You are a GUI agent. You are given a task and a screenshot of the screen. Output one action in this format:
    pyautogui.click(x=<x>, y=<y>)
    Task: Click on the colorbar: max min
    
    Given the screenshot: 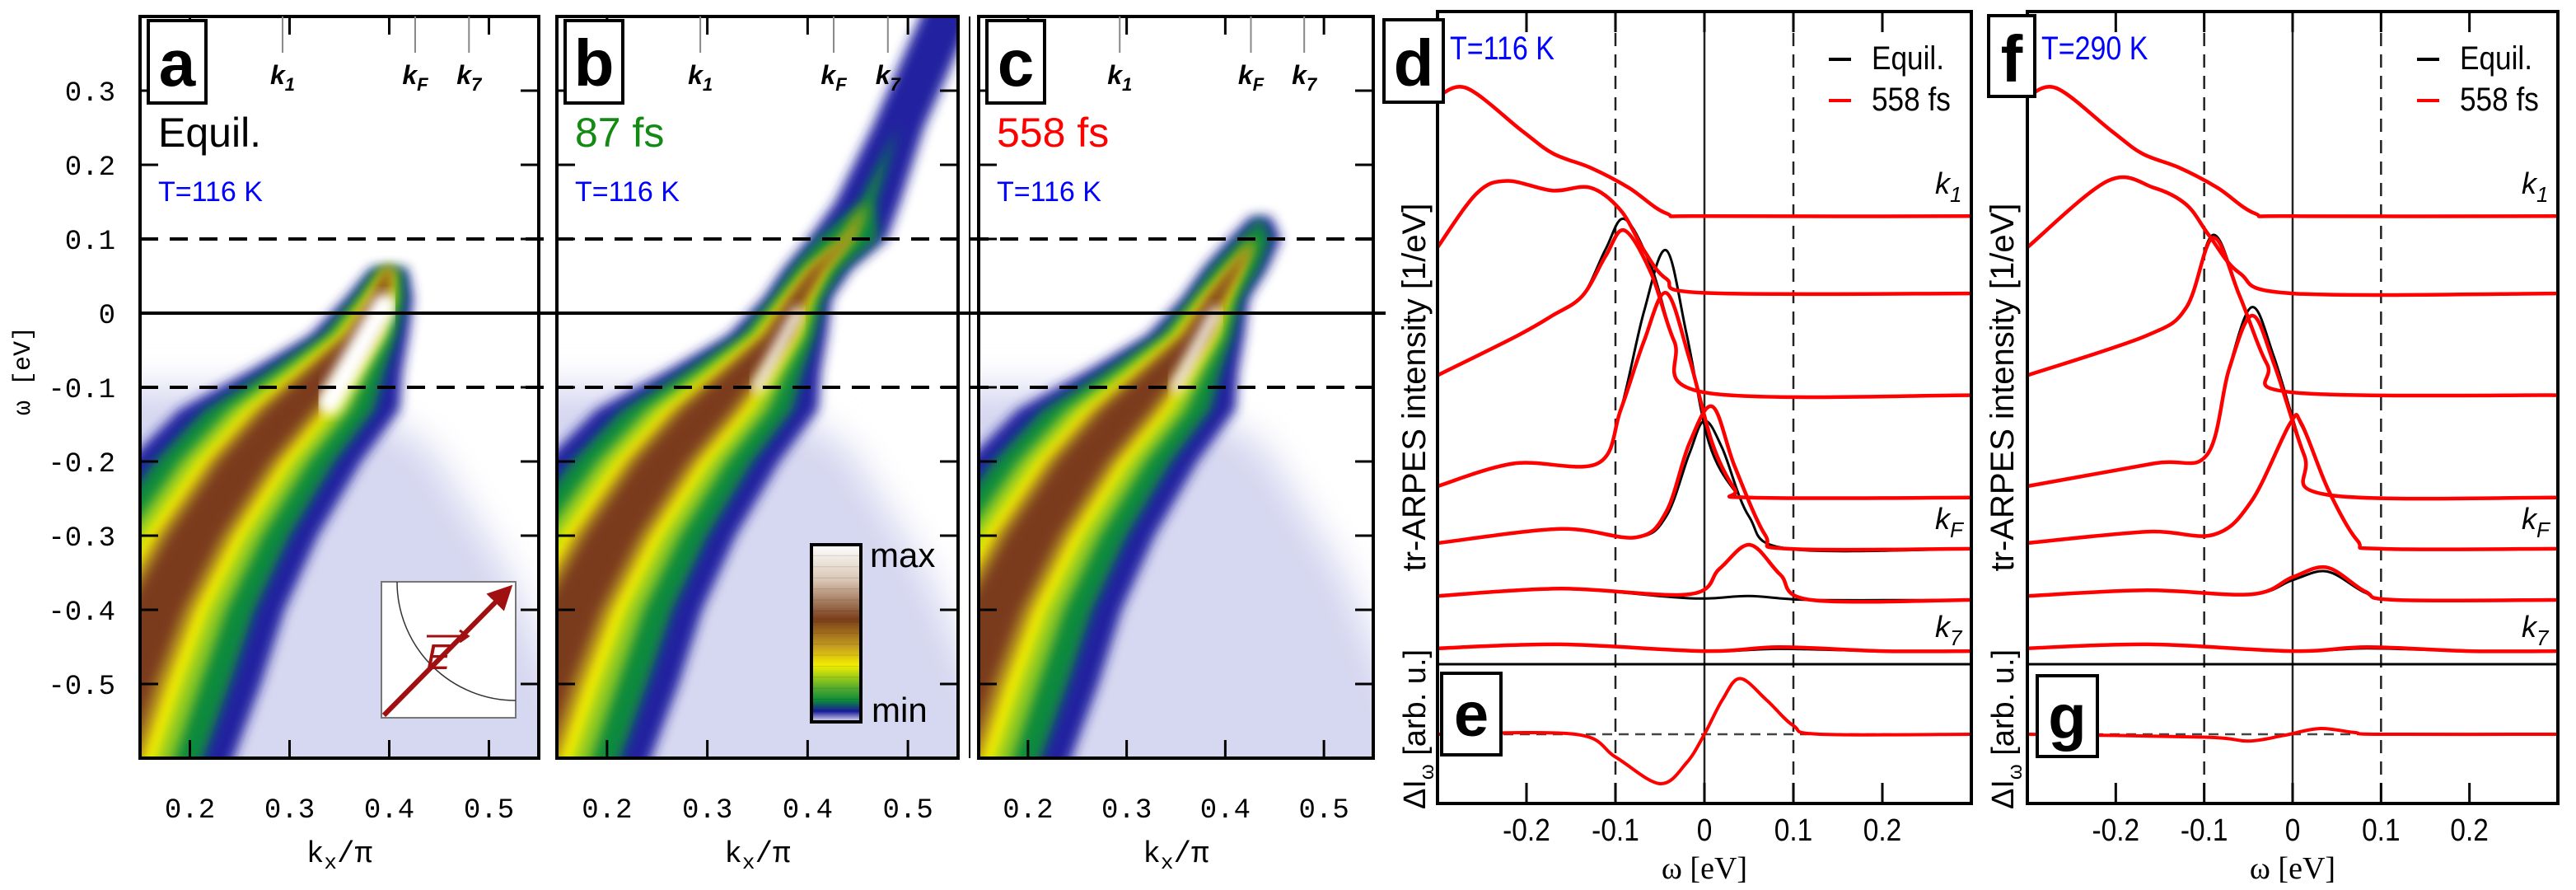 What is the action you would take?
    pyautogui.click(x=872, y=632)
    